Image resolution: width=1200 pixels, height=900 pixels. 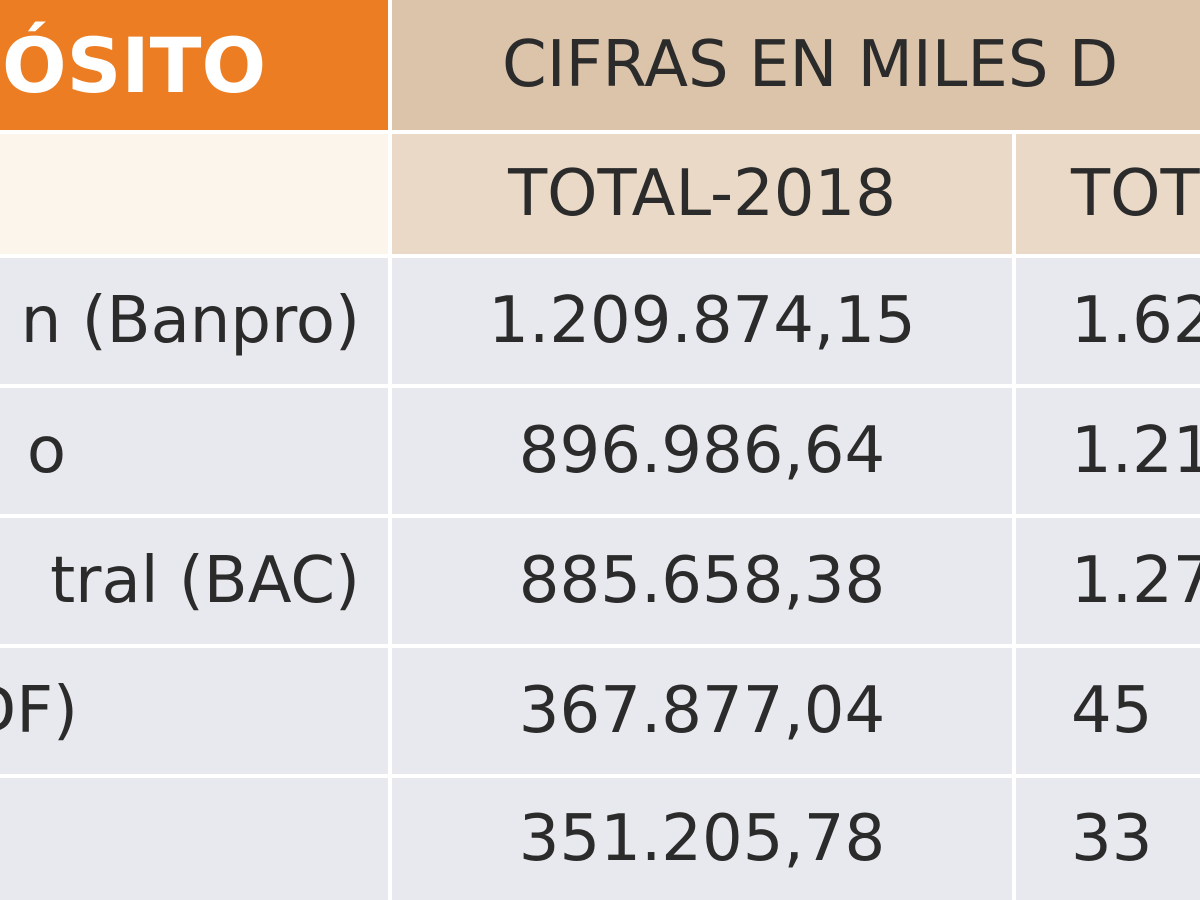 I want to click on row-label: DF), so click(x=194, y=711).